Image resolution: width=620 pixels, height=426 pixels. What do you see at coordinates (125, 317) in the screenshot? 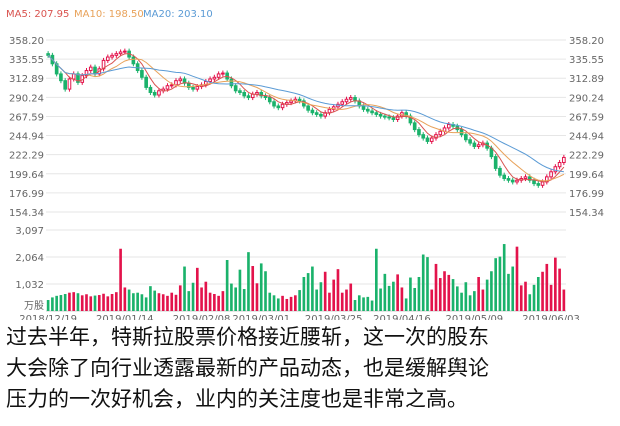
I see `date-tick: 2019/01/14` at bounding box center [125, 317].